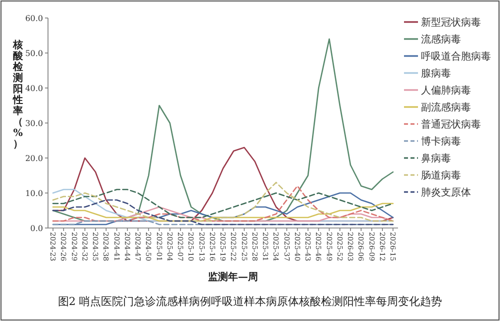 This screenshot has width=500, height=321. Describe the element at coordinates (446, 192) in the screenshot. I see `legend-label: 肺炎支原体` at that location.